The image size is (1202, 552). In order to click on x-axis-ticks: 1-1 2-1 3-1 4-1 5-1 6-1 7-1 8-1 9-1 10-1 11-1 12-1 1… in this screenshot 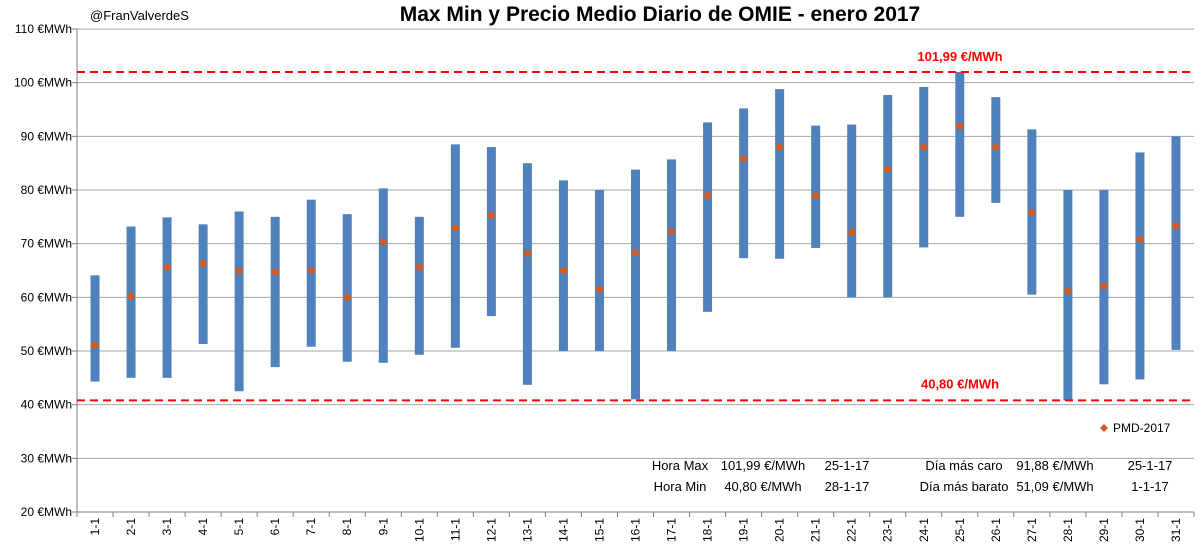, I will do `click(635, 527)`.